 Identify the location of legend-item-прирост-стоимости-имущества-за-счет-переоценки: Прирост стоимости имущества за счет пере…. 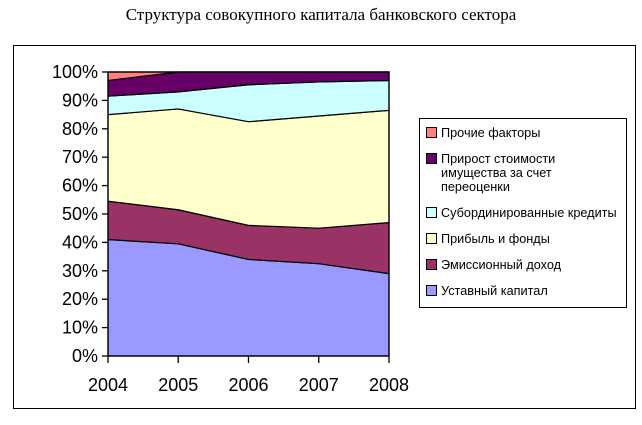
(524, 173).